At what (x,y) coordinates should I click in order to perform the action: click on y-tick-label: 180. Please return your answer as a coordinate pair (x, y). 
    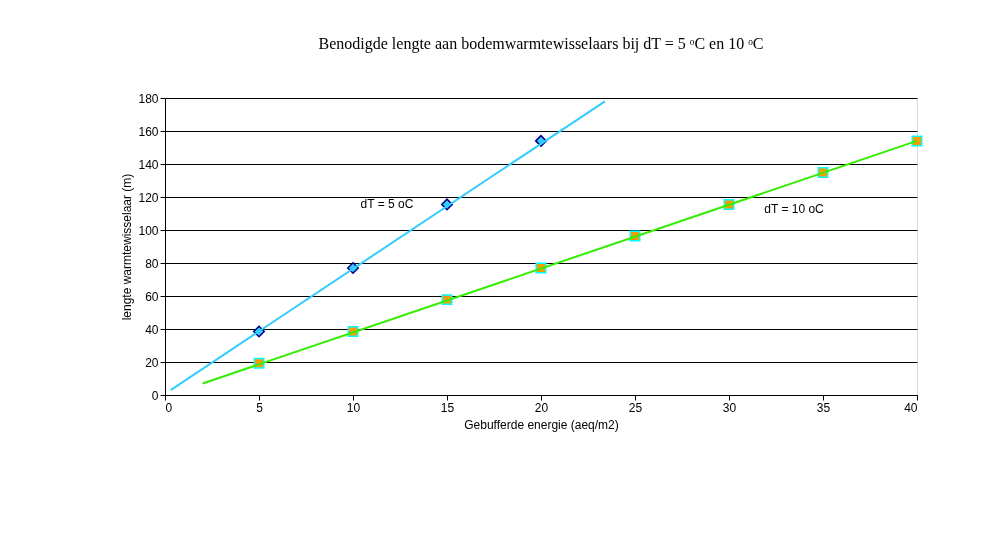
    Looking at the image, I should click on (148, 98).